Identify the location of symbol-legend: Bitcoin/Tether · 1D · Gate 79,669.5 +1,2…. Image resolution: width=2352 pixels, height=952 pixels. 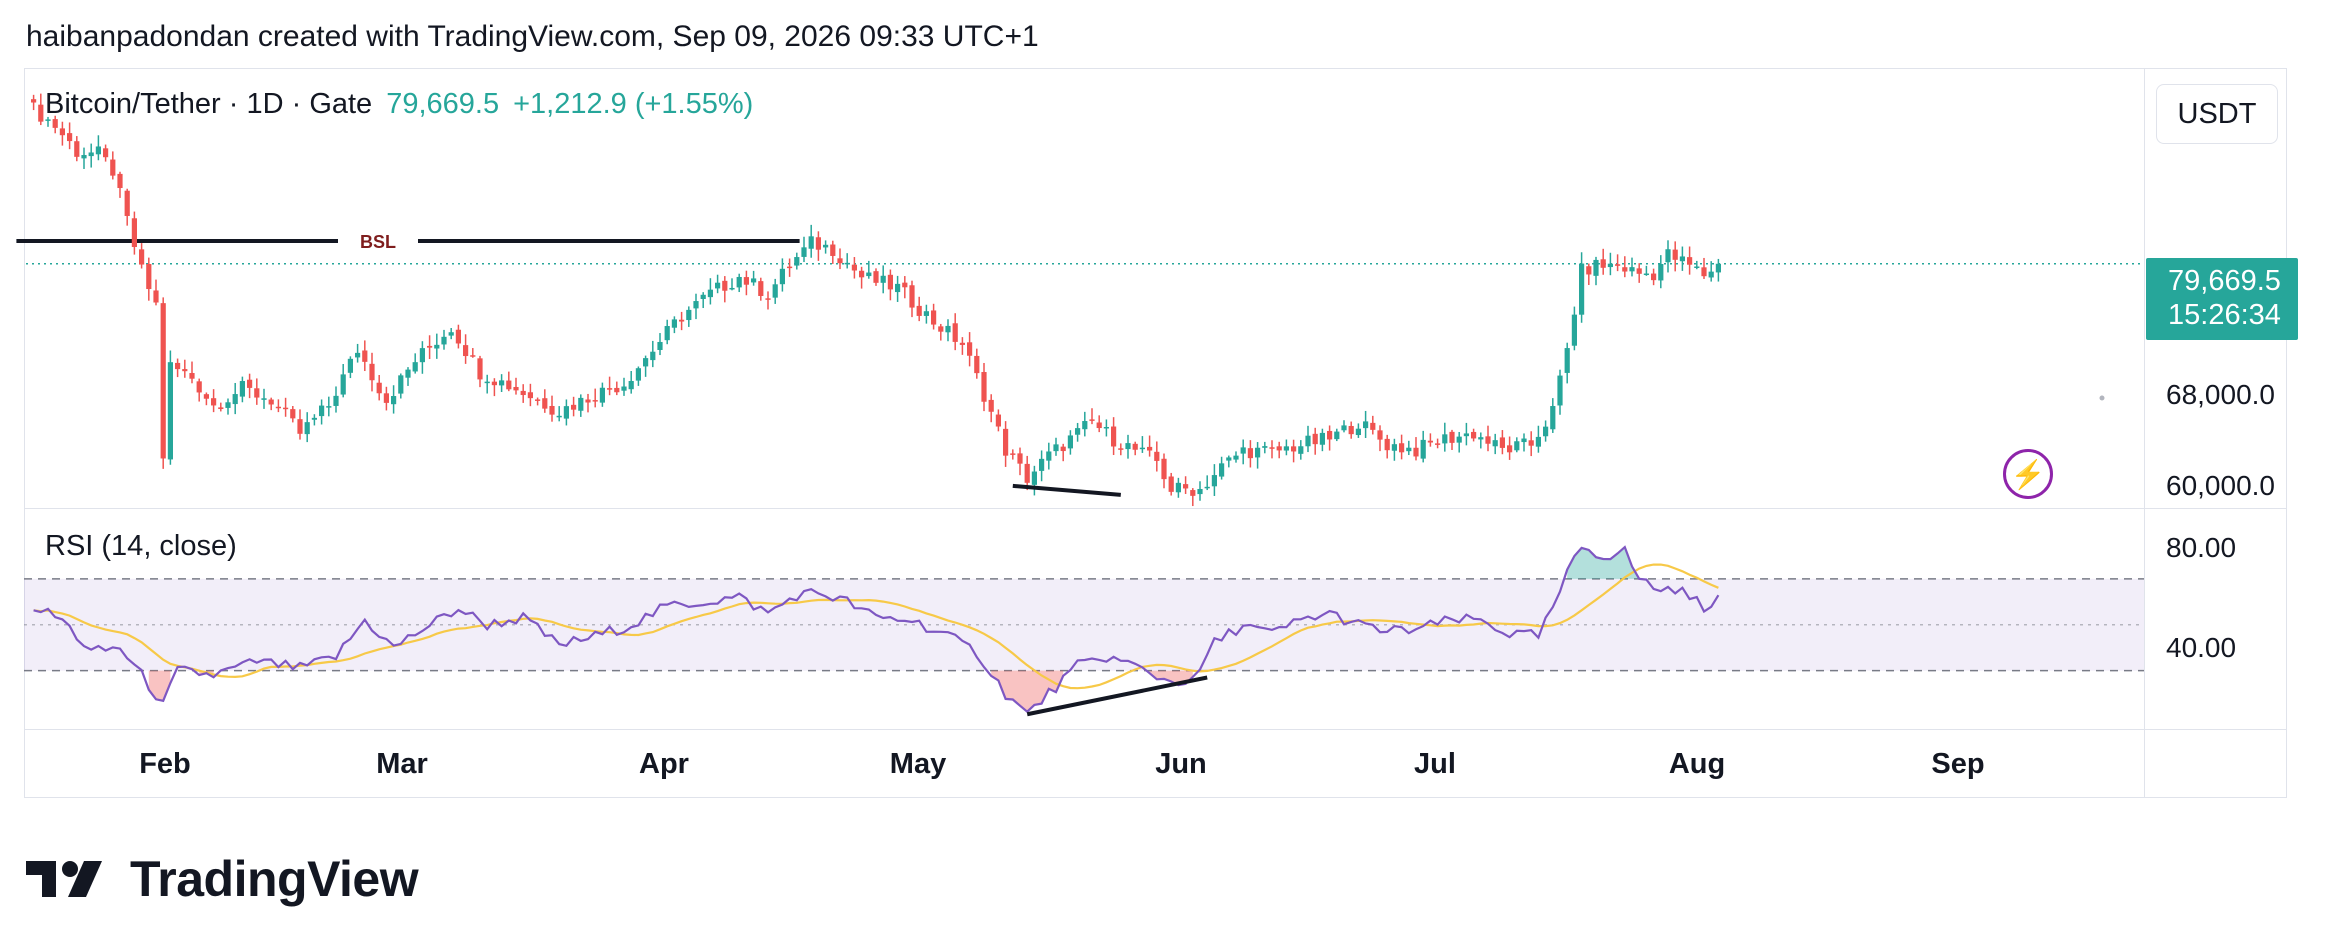
(399, 104).